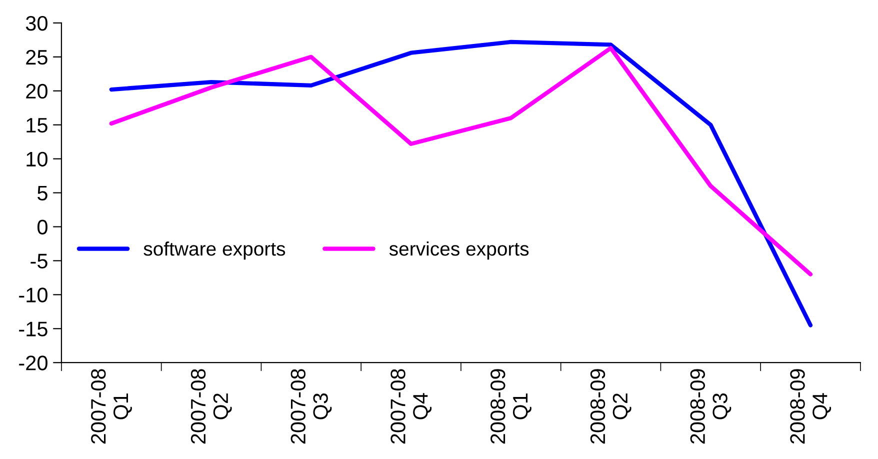  Describe the element at coordinates (611, 406) in the screenshot. I see `x-tick-label: 2008-09 Q2` at that location.